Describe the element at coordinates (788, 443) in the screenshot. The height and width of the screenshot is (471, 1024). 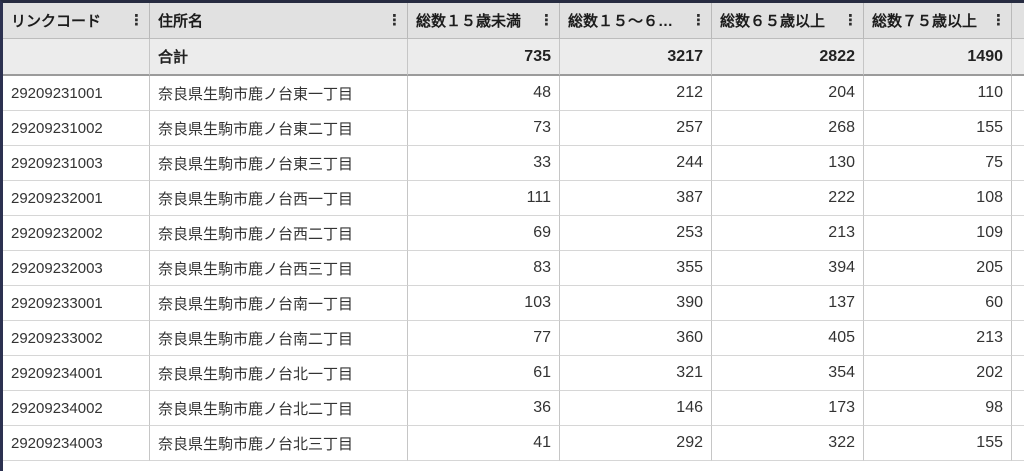
I see `cell-number: 322` at that location.